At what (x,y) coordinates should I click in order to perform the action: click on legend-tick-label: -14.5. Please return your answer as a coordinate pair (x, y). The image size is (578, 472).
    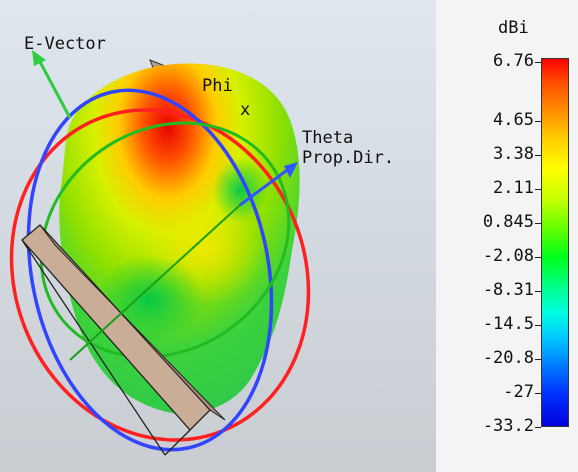
    Looking at the image, I should click on (508, 324).